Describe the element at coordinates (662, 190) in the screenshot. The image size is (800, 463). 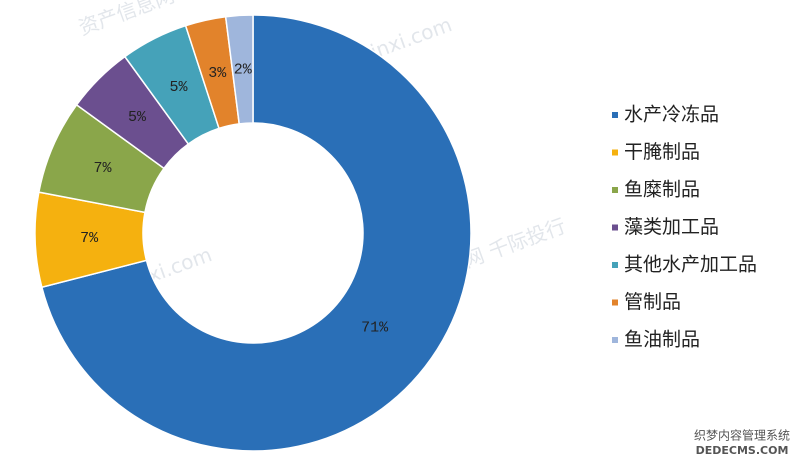
I see `legend-label: 鱼糜制品` at that location.